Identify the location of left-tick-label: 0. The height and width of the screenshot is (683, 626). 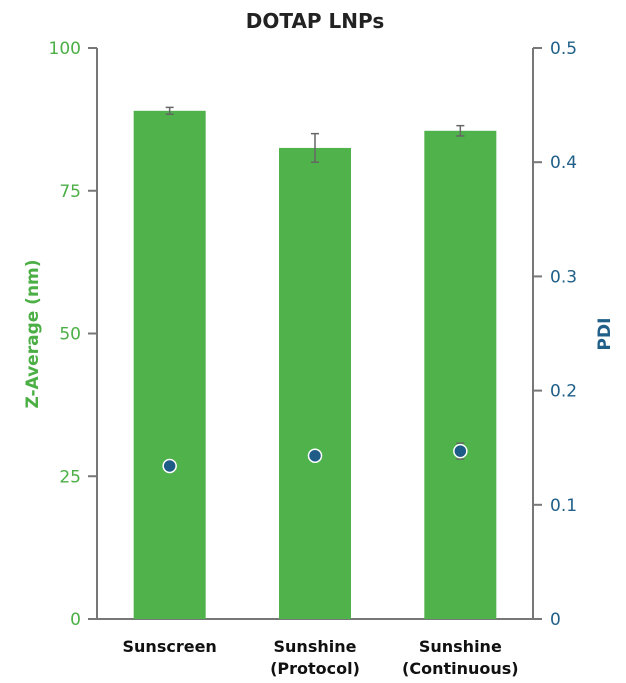
(75, 620).